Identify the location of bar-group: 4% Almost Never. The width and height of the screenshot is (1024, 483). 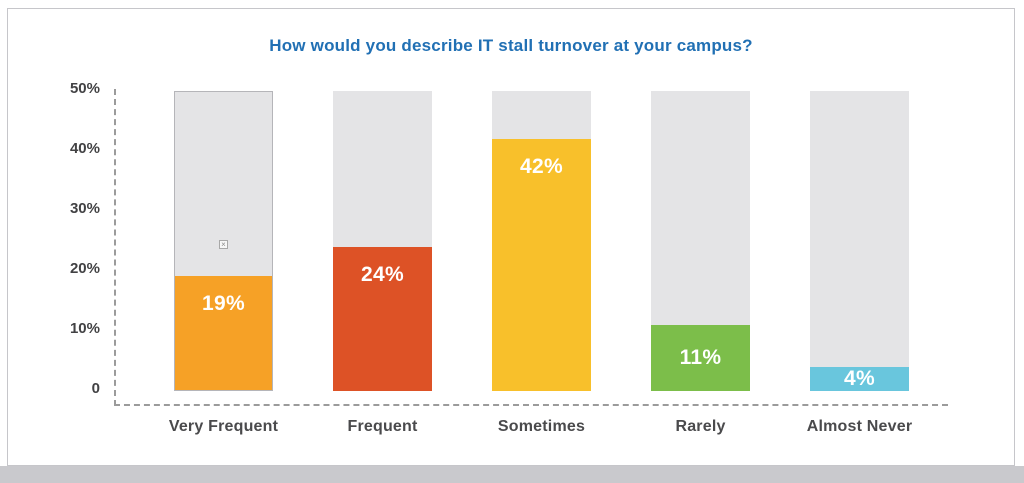
(859, 263).